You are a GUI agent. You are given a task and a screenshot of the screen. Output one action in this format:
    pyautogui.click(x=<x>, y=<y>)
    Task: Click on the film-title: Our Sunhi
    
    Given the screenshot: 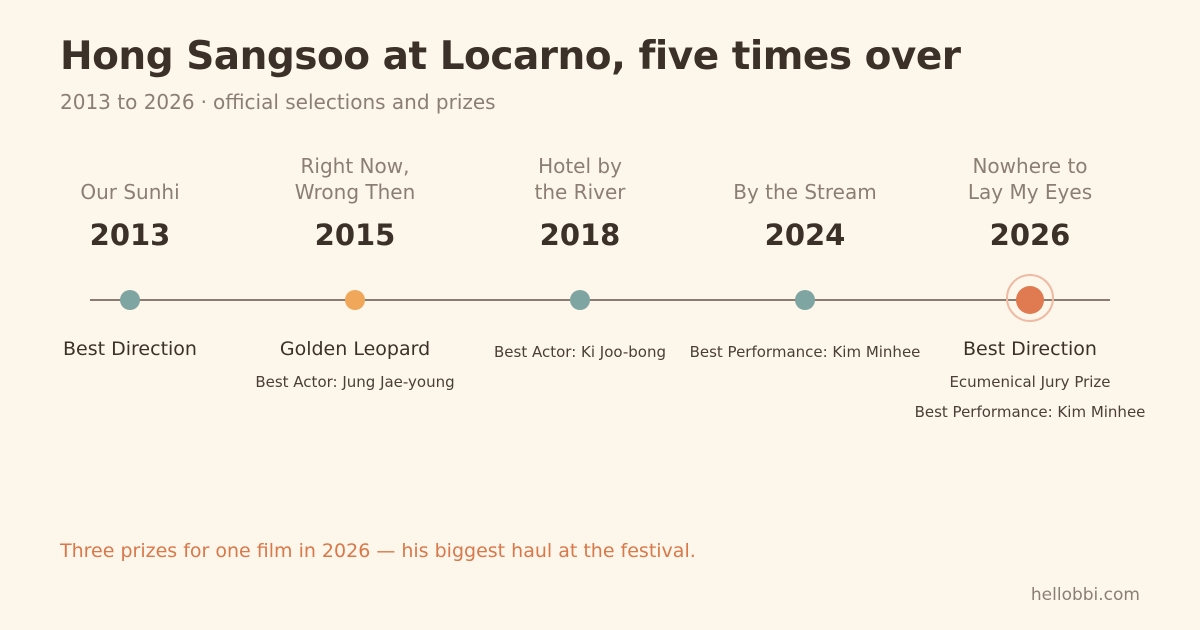 What is the action you would take?
    pyautogui.click(x=130, y=192)
    